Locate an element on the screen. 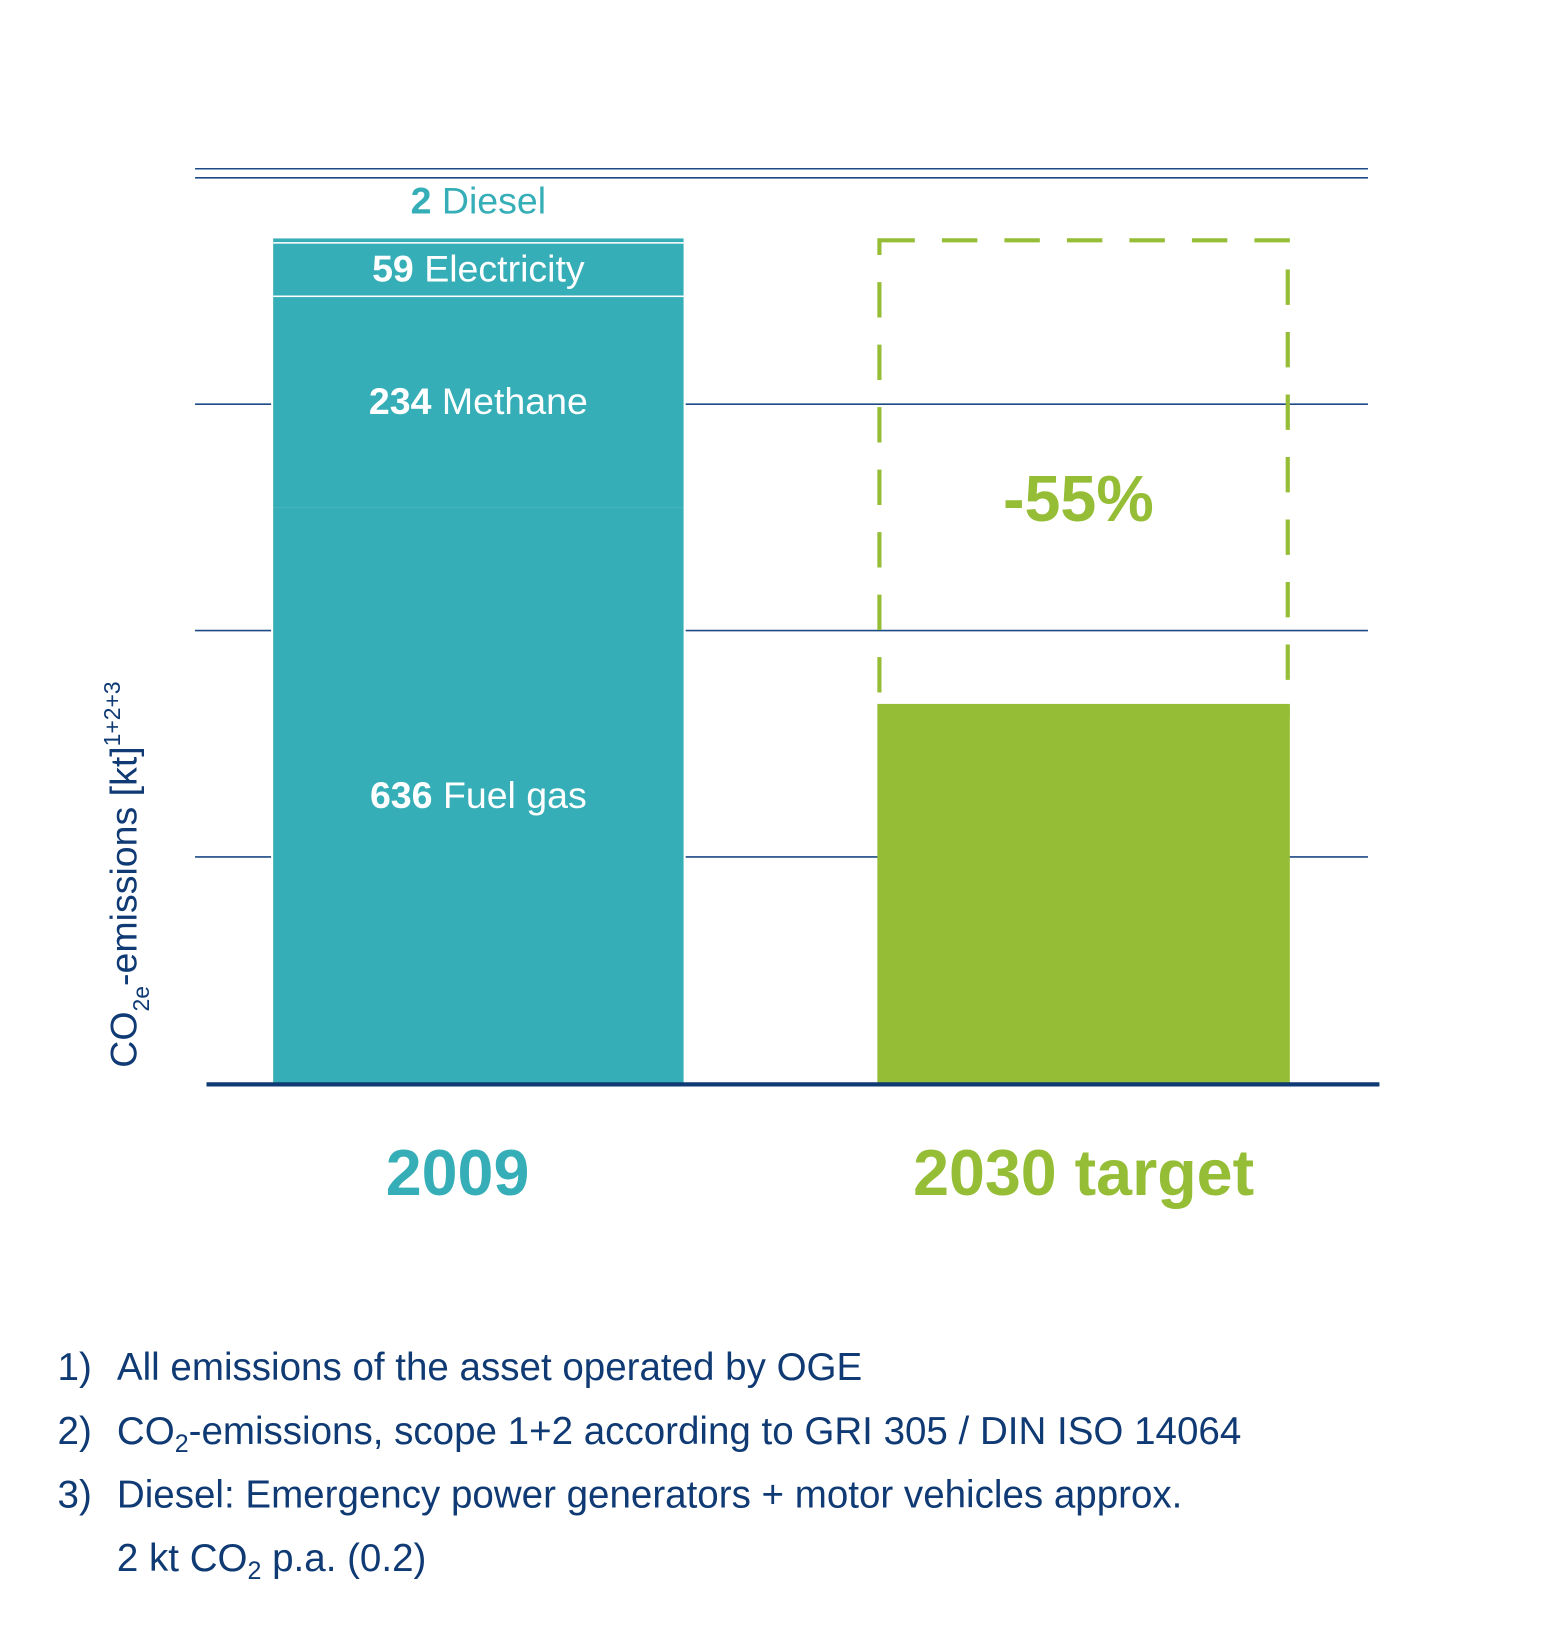 This screenshot has width=1563, height=1625. bar-segment-fuel-gas is located at coordinates (478, 795).